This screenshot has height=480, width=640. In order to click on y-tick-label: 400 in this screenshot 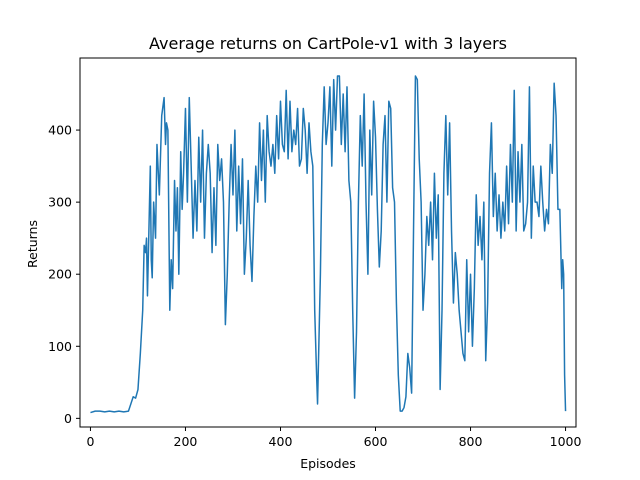, I will do `click(60, 130)`.